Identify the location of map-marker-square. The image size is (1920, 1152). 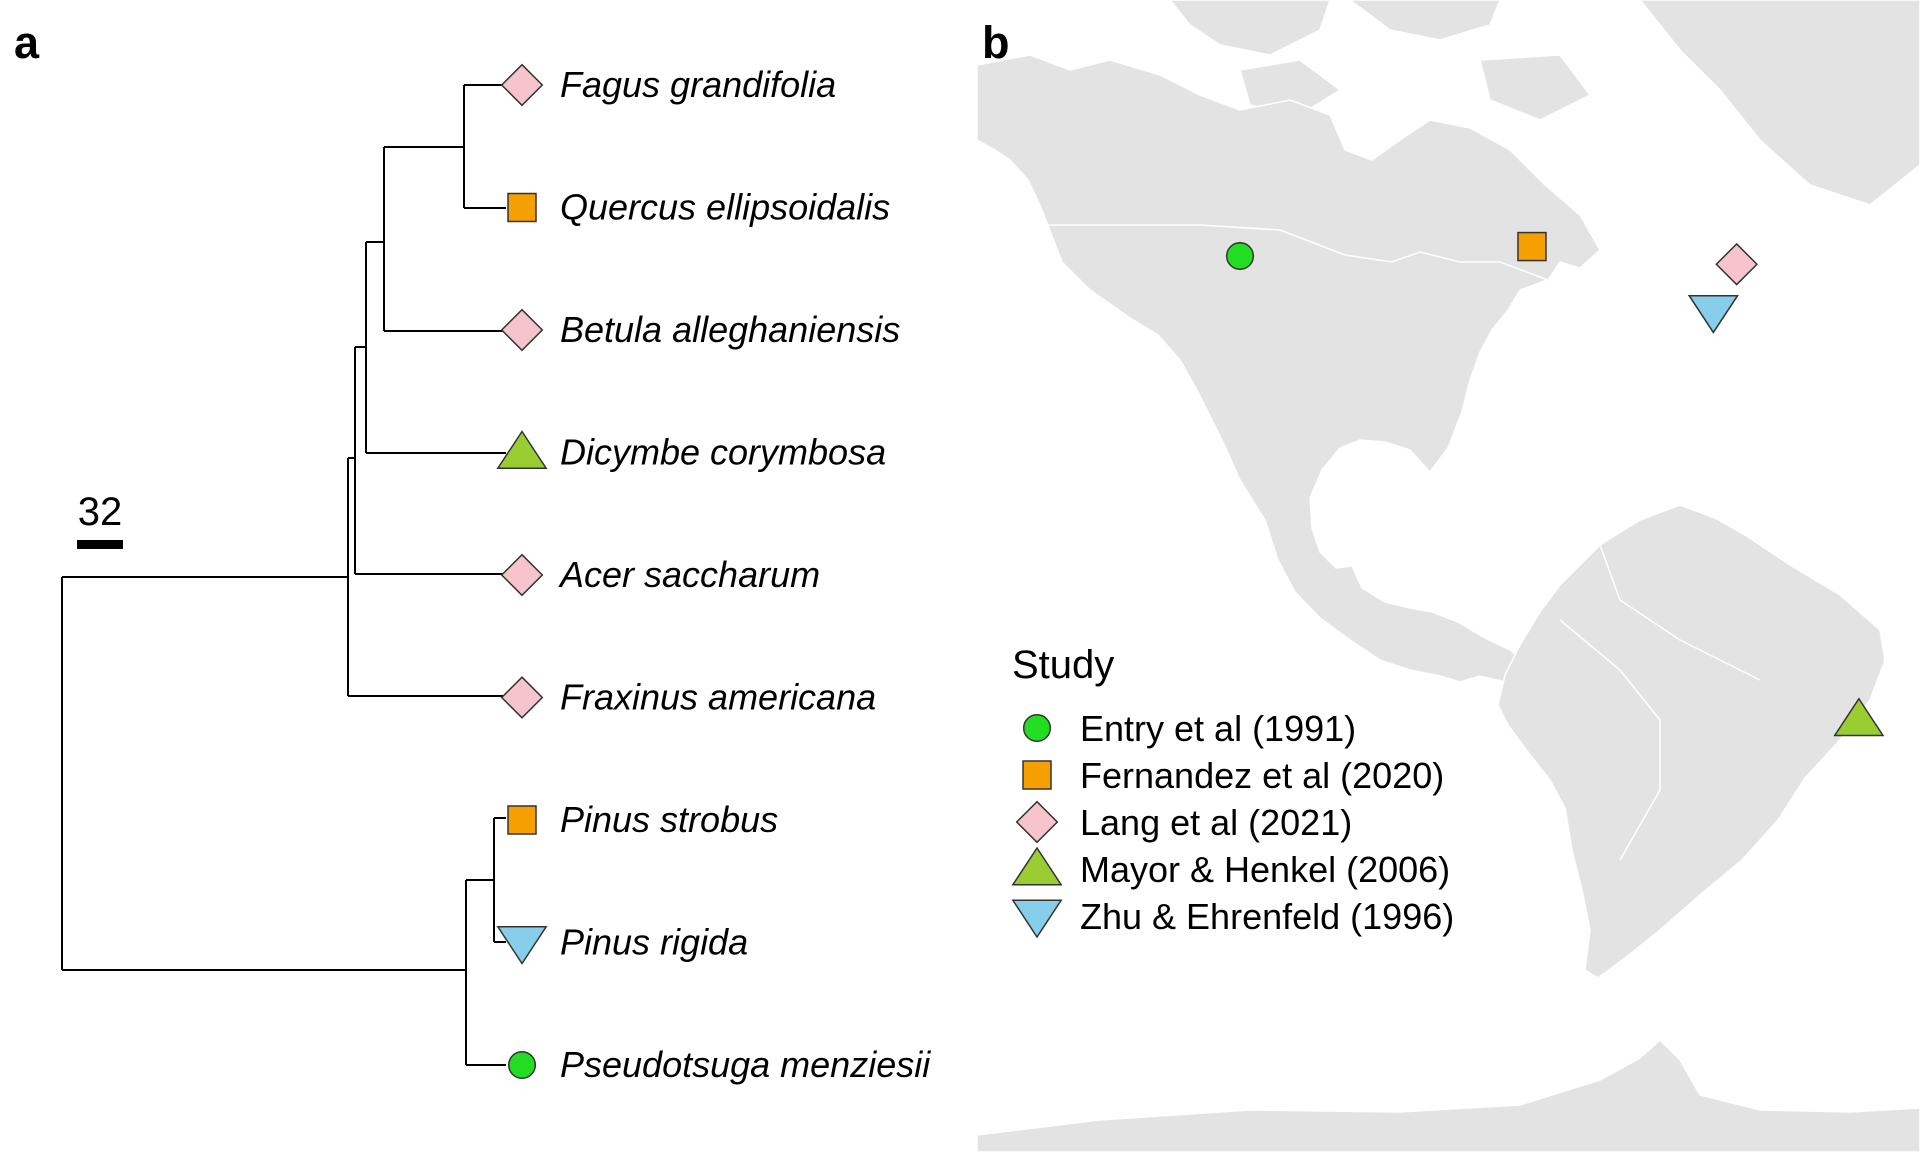
(1532, 246).